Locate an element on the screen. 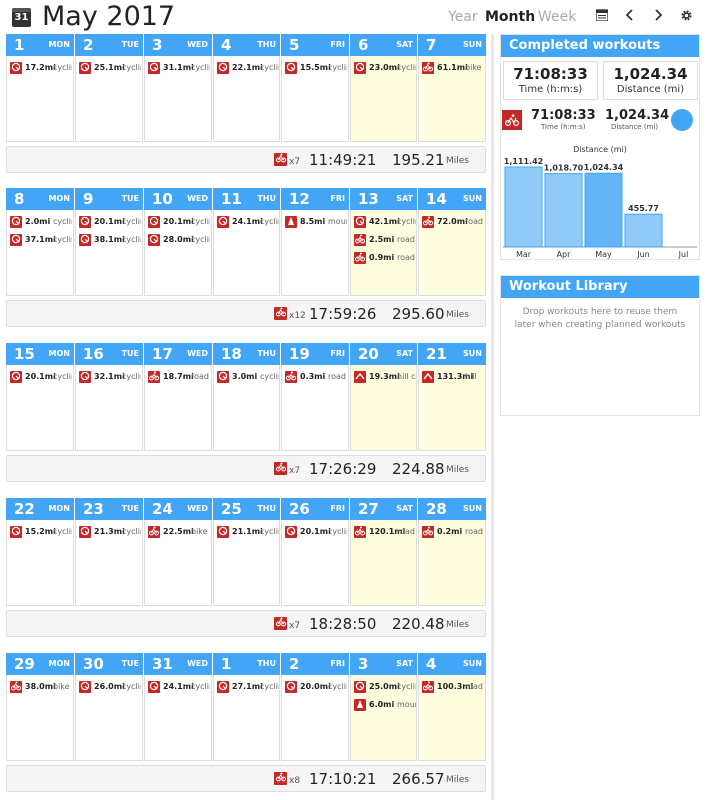 Image resolution: width=710 pixels, height=800 pixels. workout-item: 2.0micycling is located at coordinates (41, 222).